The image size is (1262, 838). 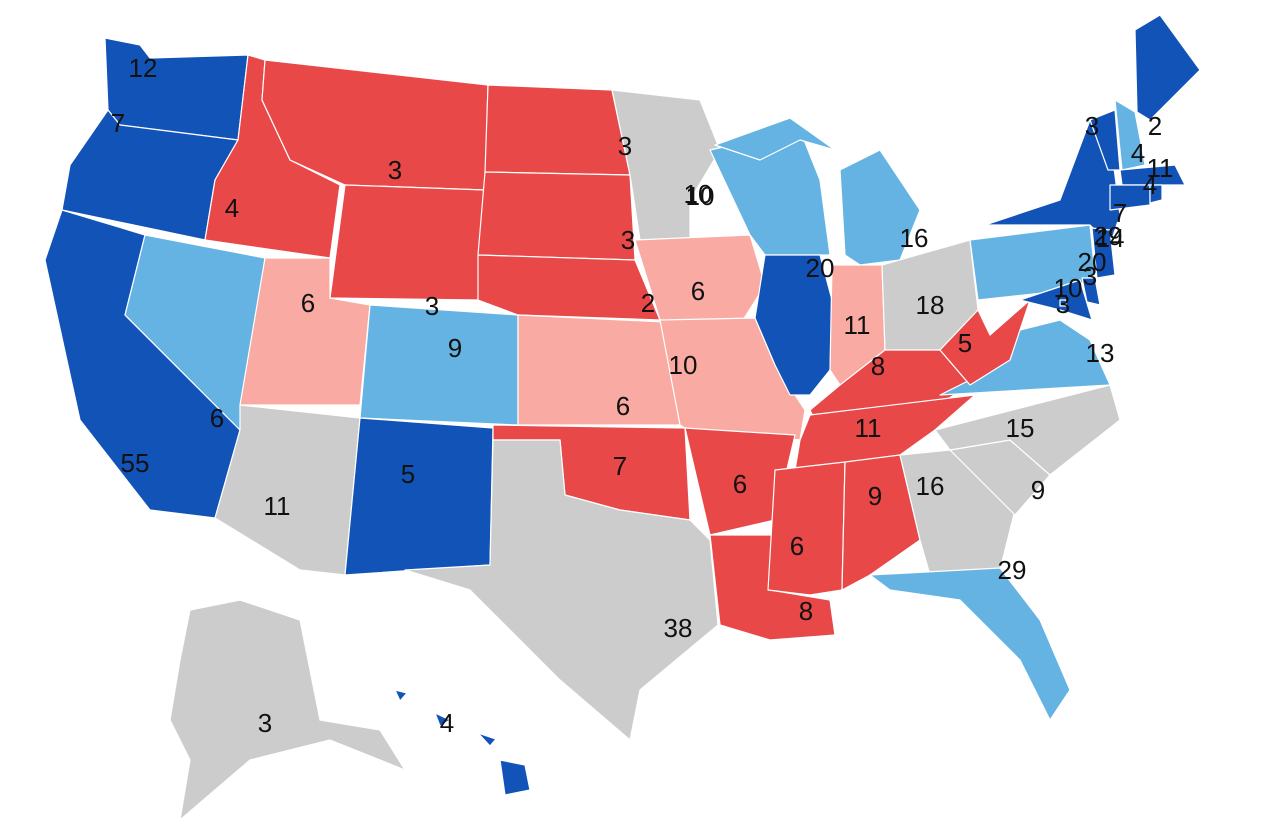 What do you see at coordinates (143, 68) in the screenshot?
I see `electoral-votes: 12` at bounding box center [143, 68].